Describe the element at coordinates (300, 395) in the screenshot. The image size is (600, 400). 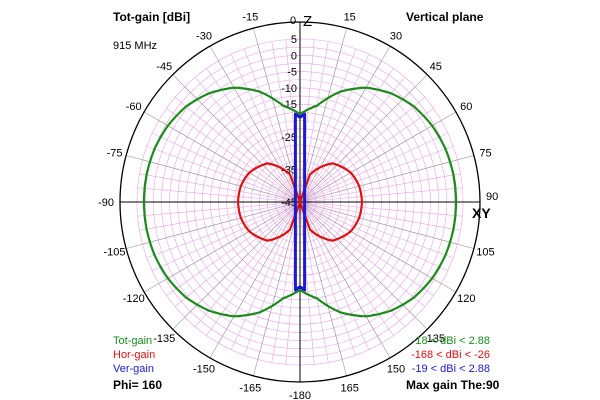
I see `angle-label: -180` at that location.